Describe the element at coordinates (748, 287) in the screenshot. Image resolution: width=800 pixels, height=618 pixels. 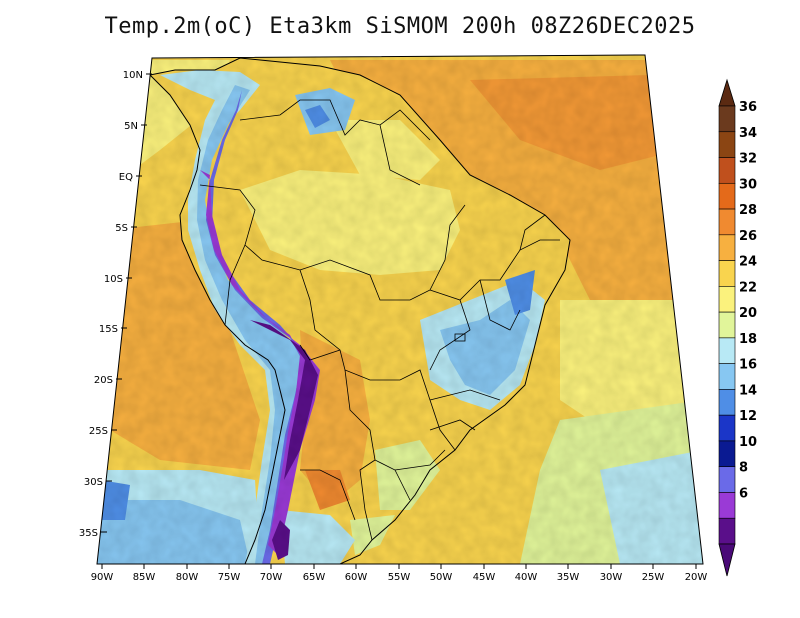
I see `colorbar-level-label: 22` at that location.